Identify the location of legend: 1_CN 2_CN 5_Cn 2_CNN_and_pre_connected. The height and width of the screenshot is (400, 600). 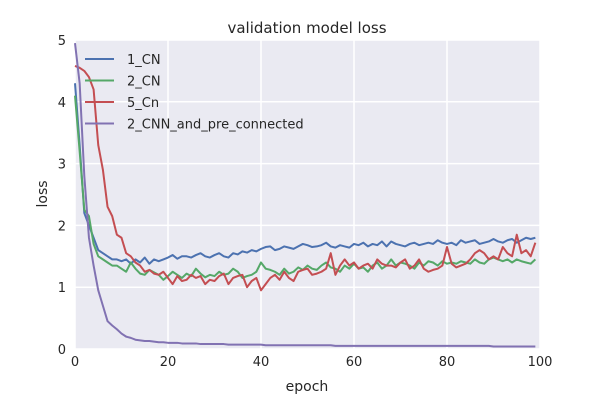
(194, 93).